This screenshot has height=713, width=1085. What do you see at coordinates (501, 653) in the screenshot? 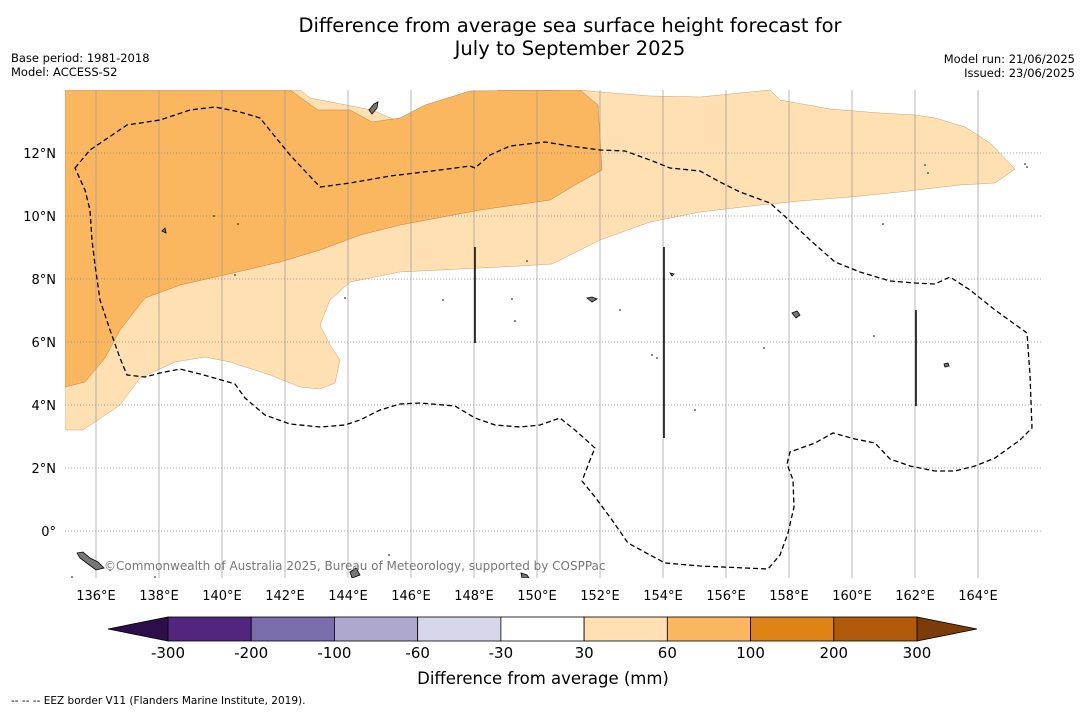
I see `colorbar-tick-label: -30` at bounding box center [501, 653].